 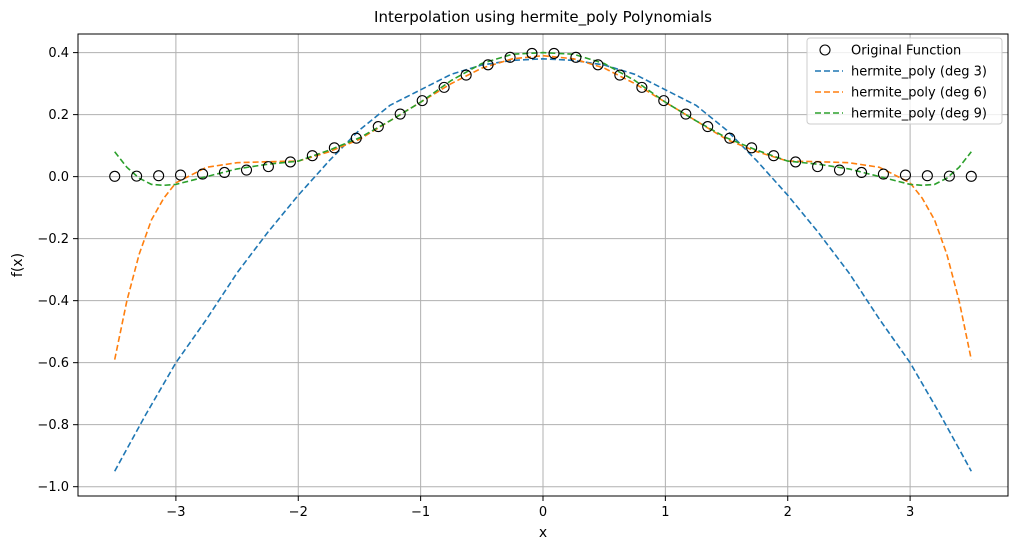 What do you see at coordinates (665, 512) in the screenshot?
I see `x-tick-label-4: 1` at bounding box center [665, 512].